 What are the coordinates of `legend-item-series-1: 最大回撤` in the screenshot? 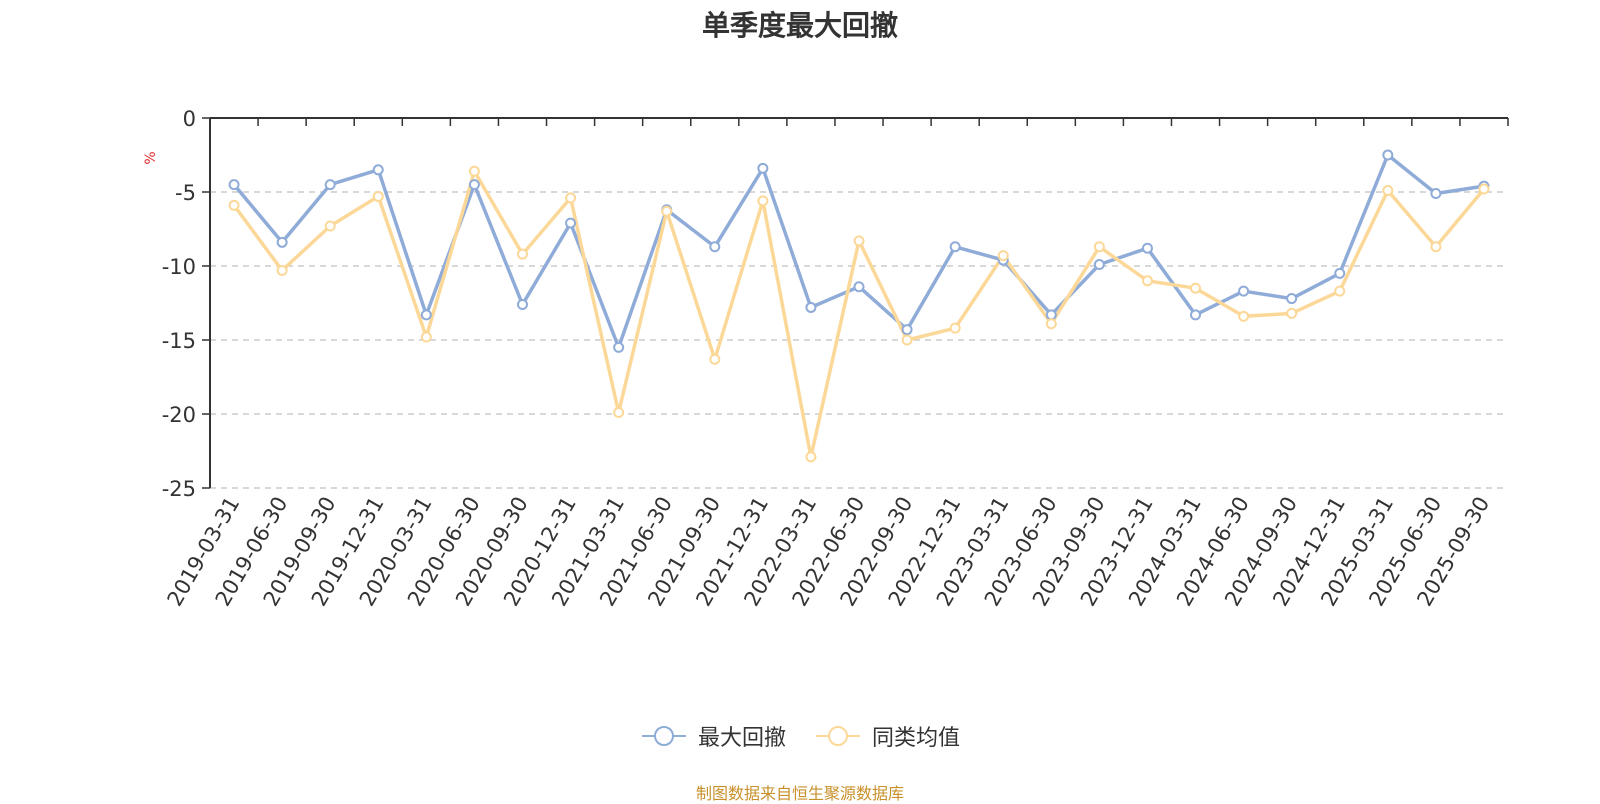 It's located at (713, 736).